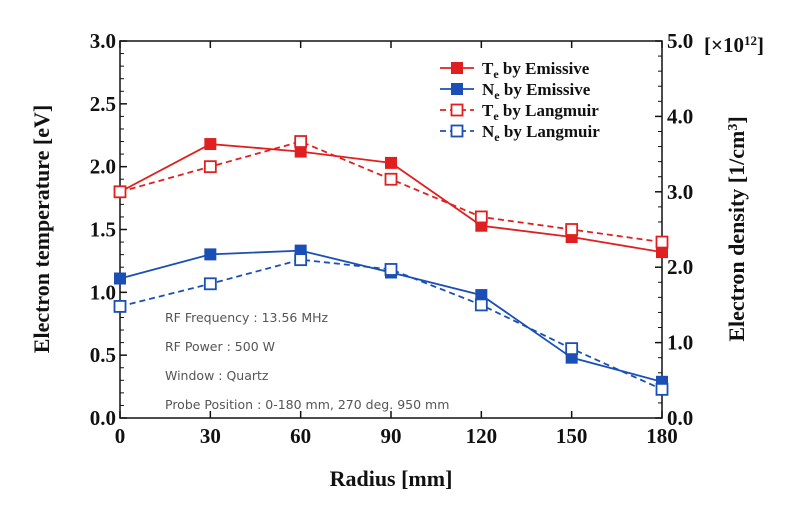 Image resolution: width=800 pixels, height=521 pixels. I want to click on right-tick-label: 1.0, so click(680, 343).